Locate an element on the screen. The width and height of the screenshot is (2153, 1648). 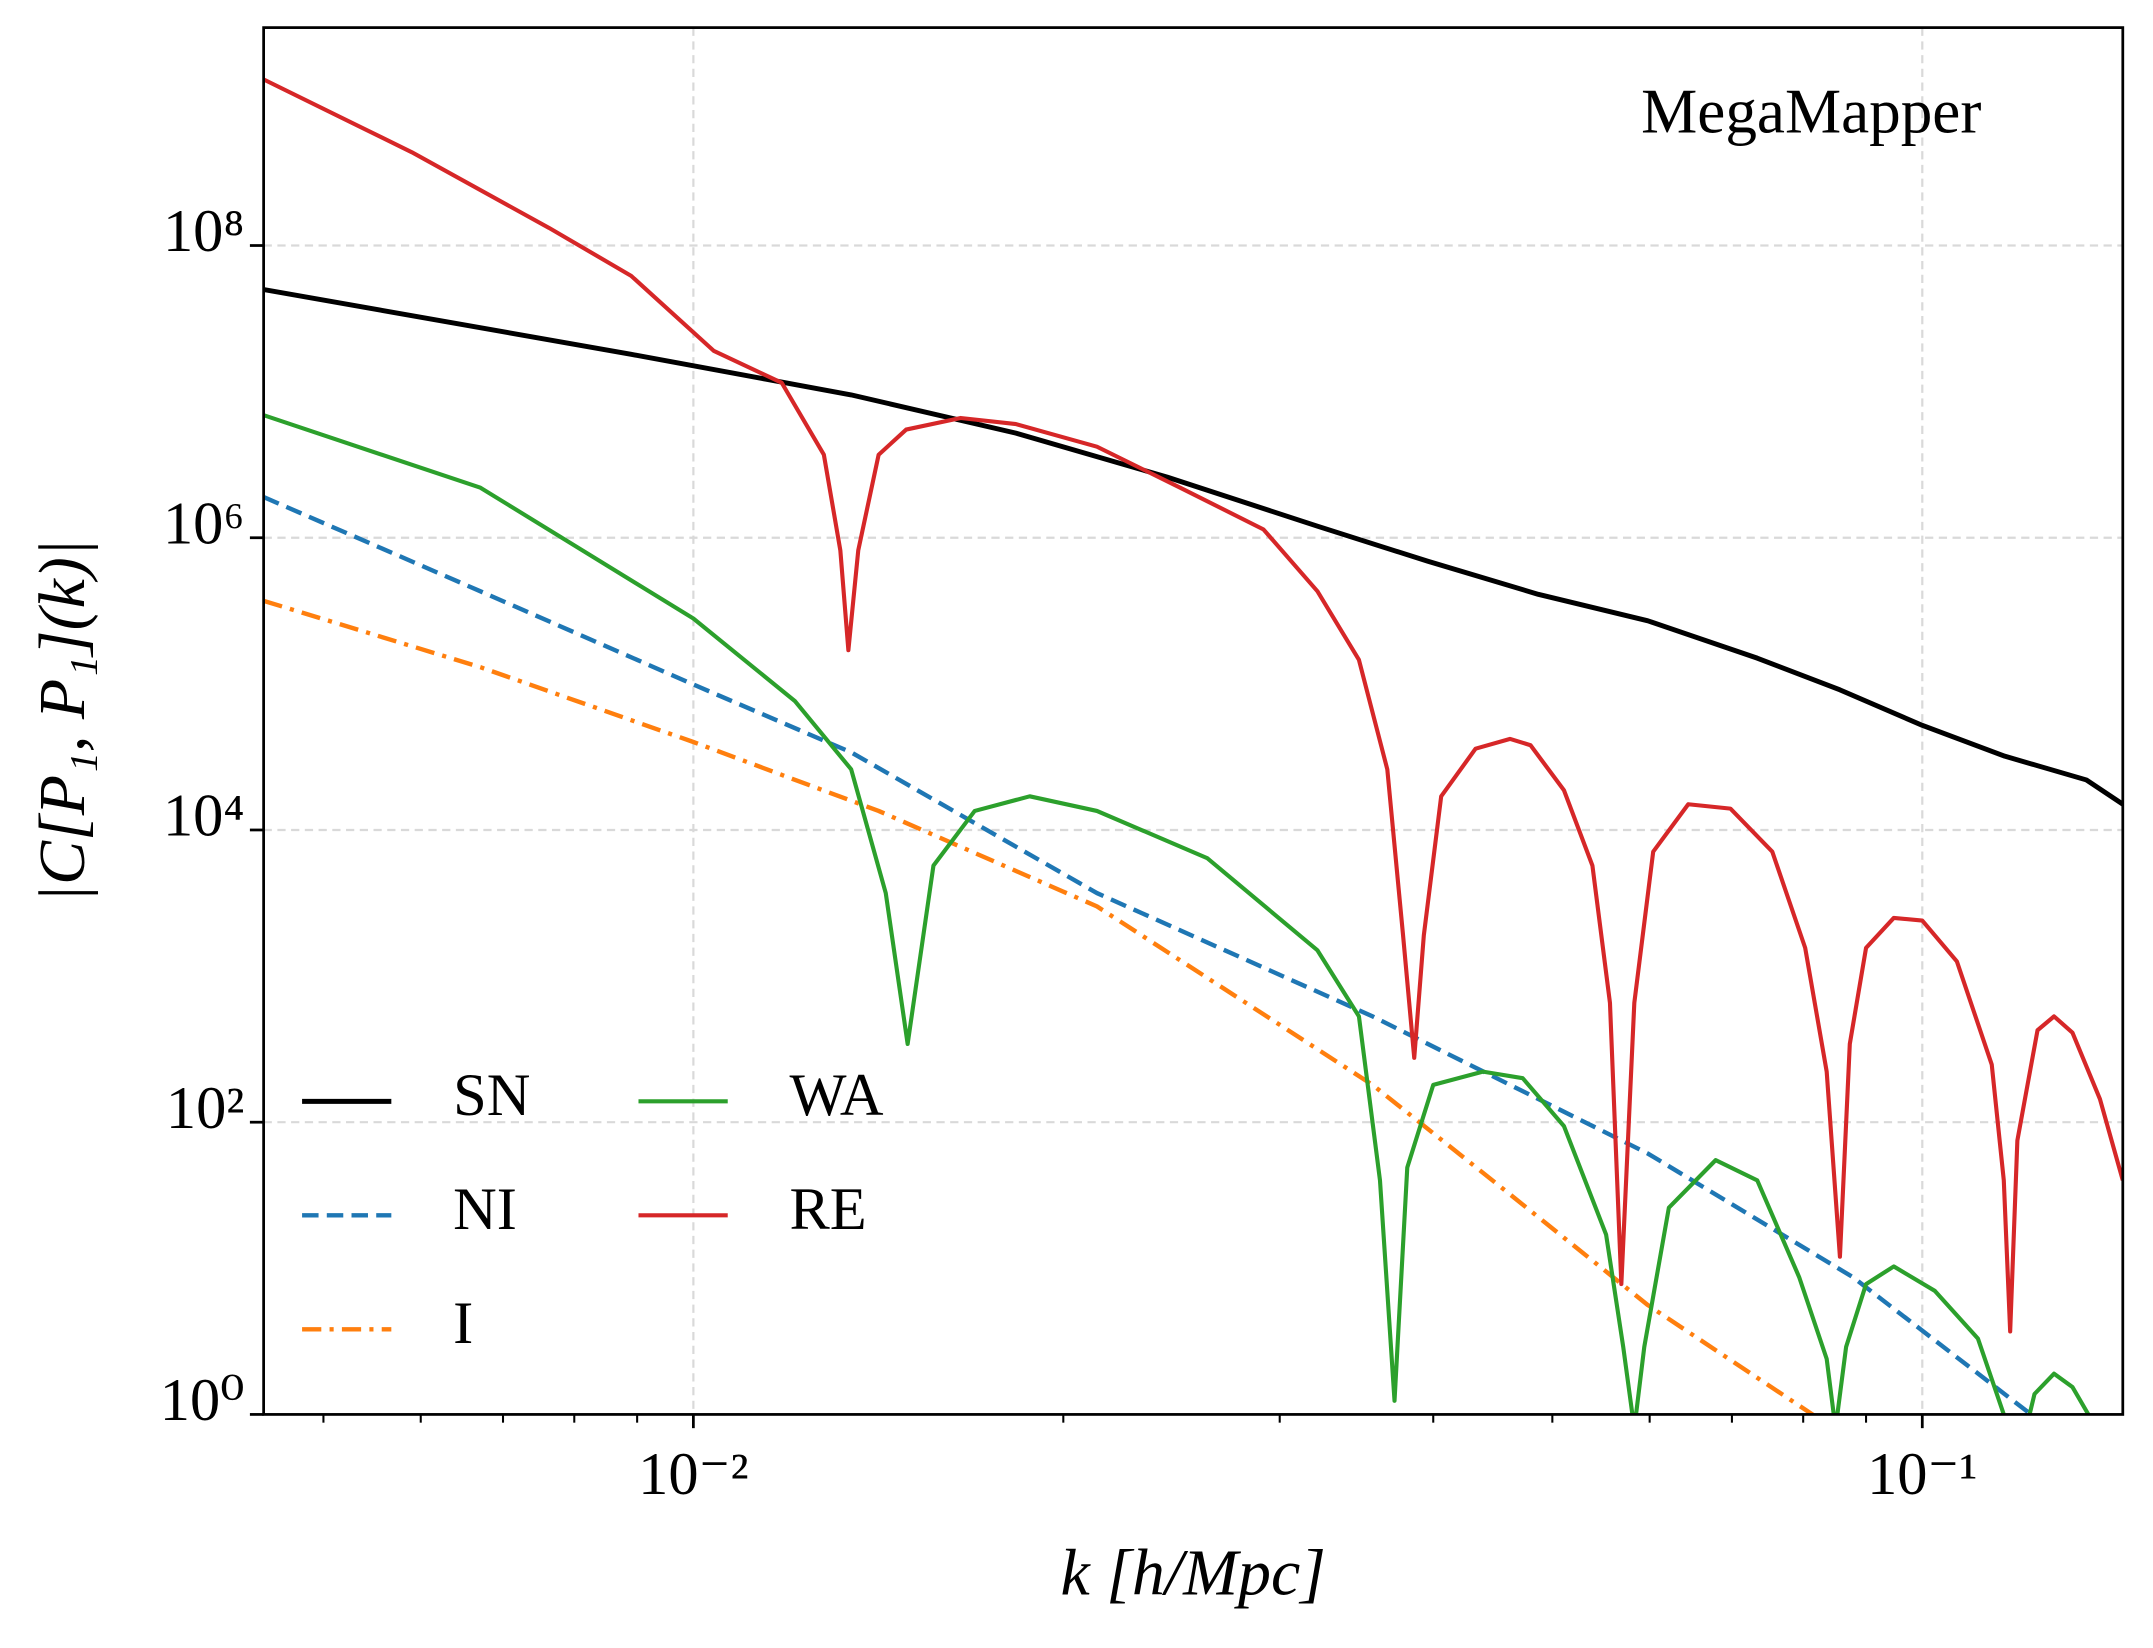
annotation: MegaMapper is located at coordinates (1811, 112).